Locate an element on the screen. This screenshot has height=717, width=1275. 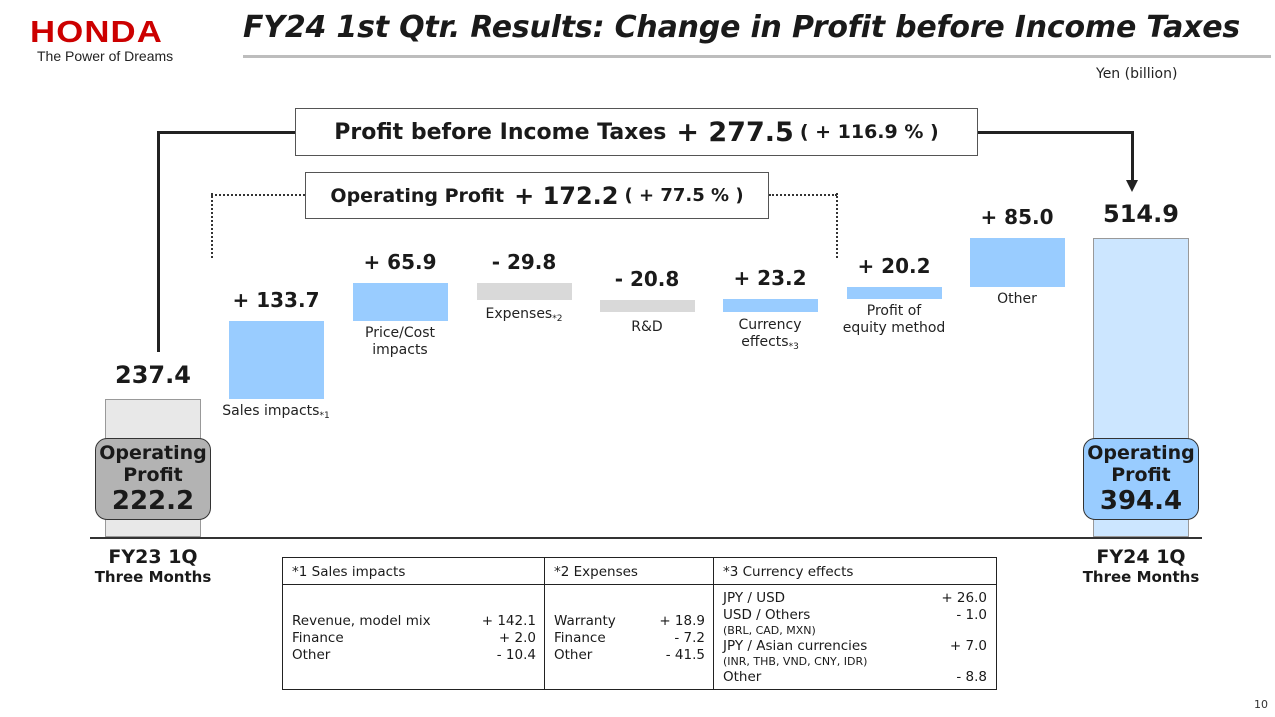
footnote-item-value: + 7.0 is located at coordinates (968, 646).